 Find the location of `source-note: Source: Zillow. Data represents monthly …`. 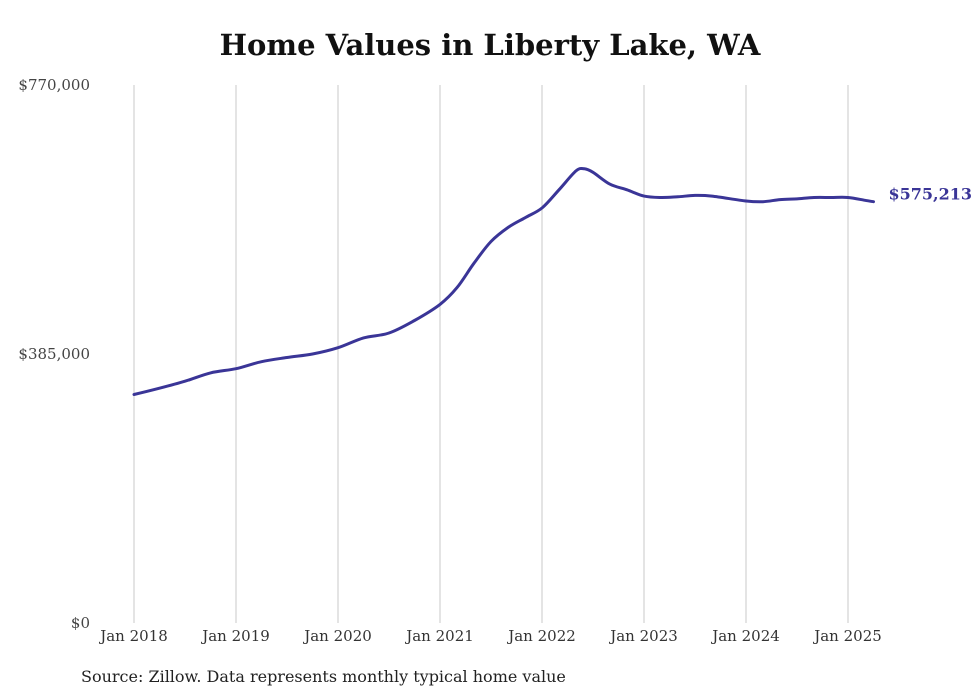

source-note: Source: Zillow. Data represents monthly … is located at coordinates (323, 676).